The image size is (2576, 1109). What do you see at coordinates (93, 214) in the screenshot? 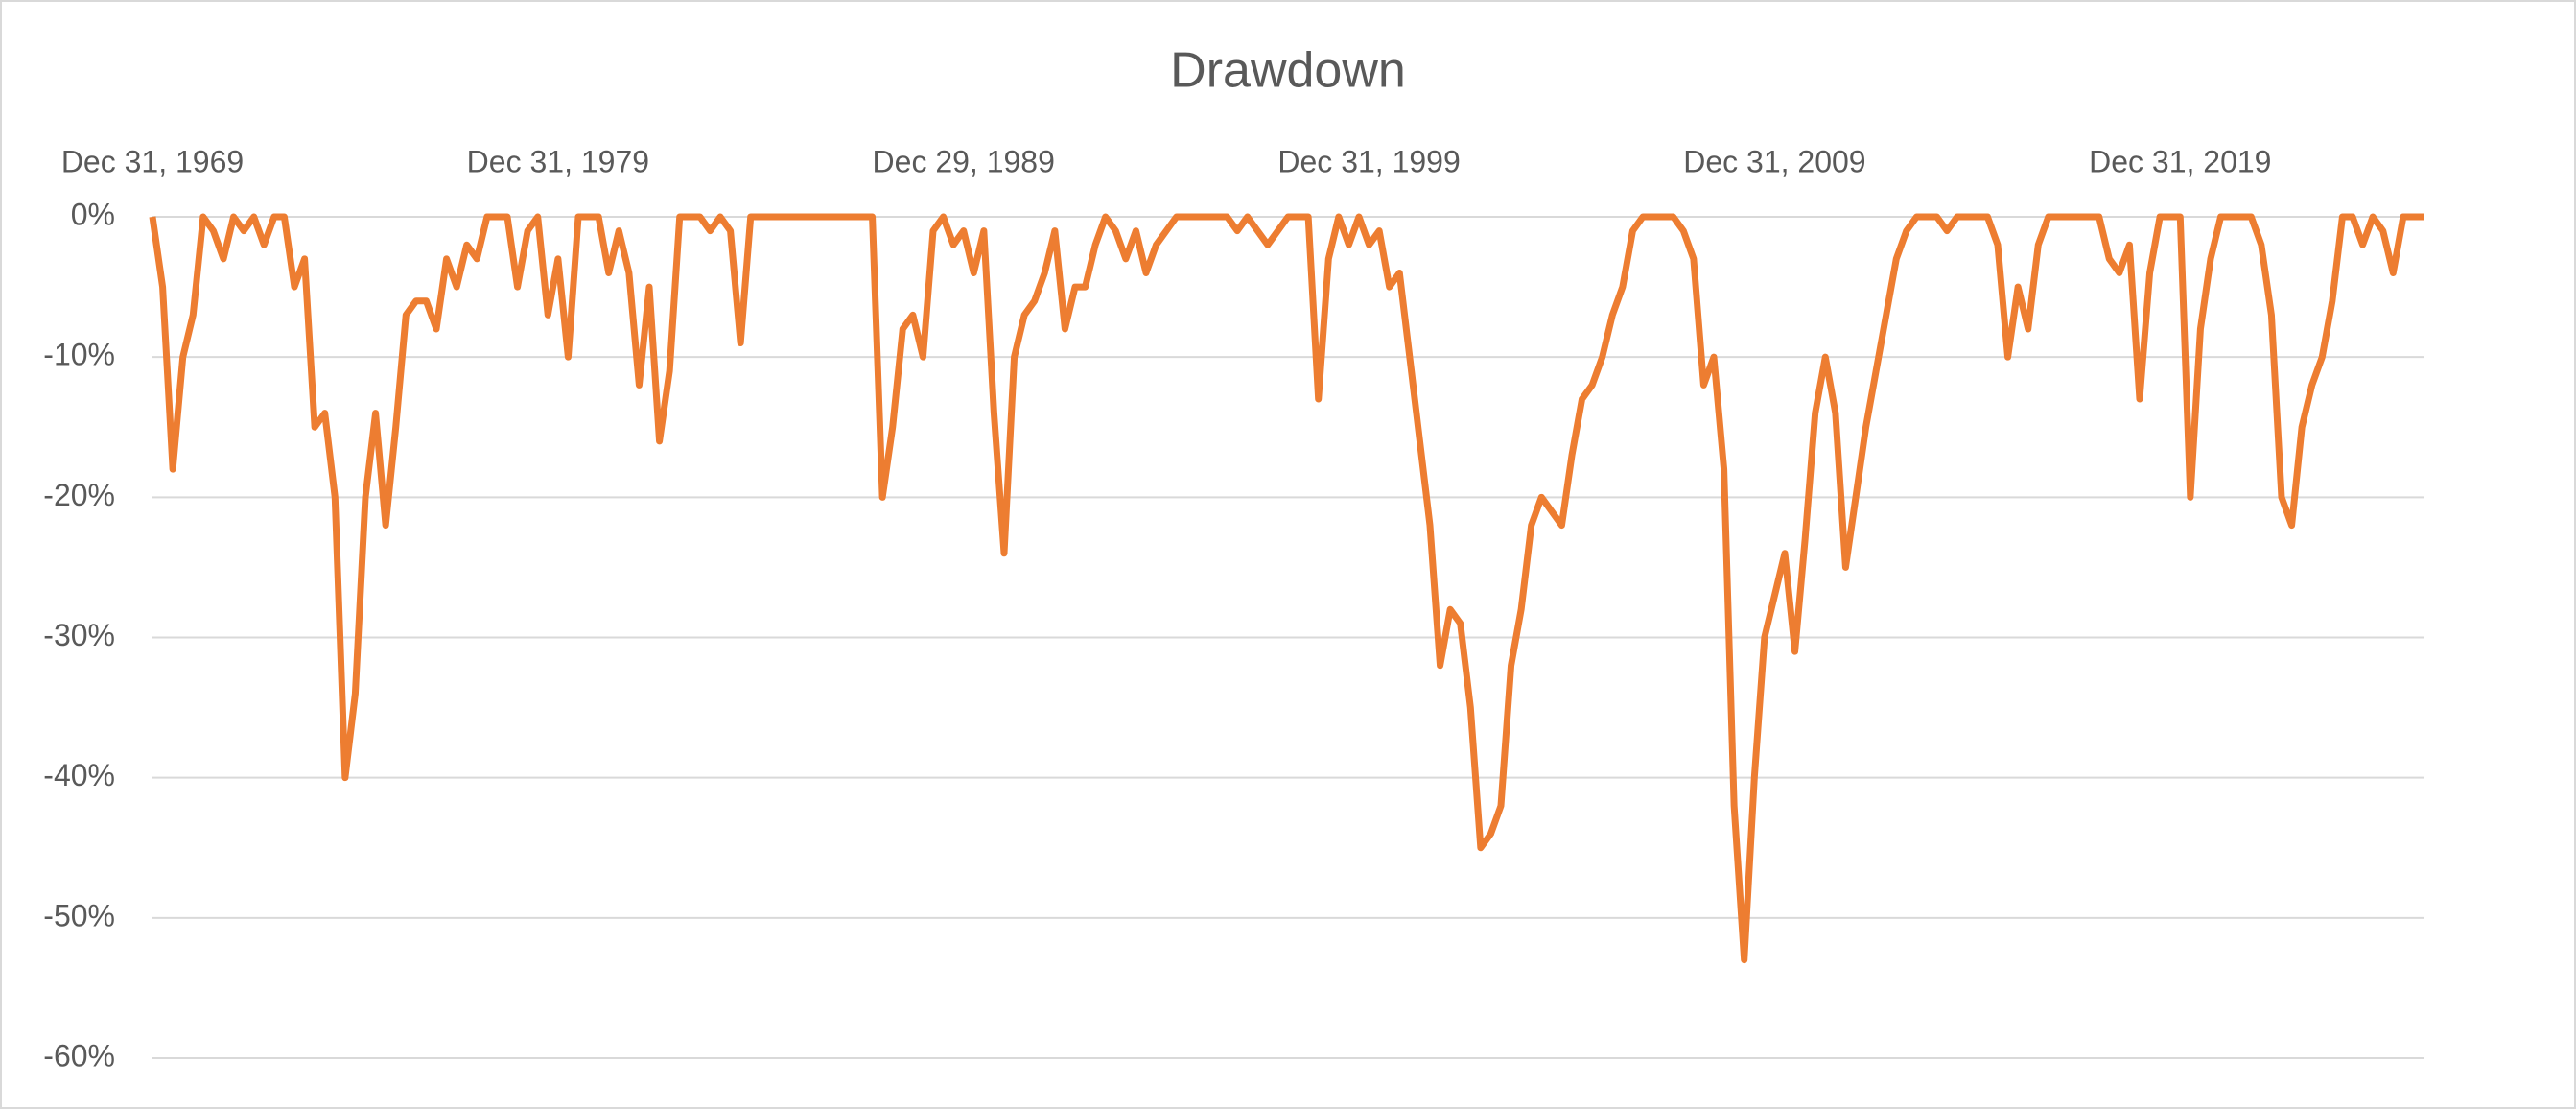
I see `y-tick-label: 0%` at bounding box center [93, 214].